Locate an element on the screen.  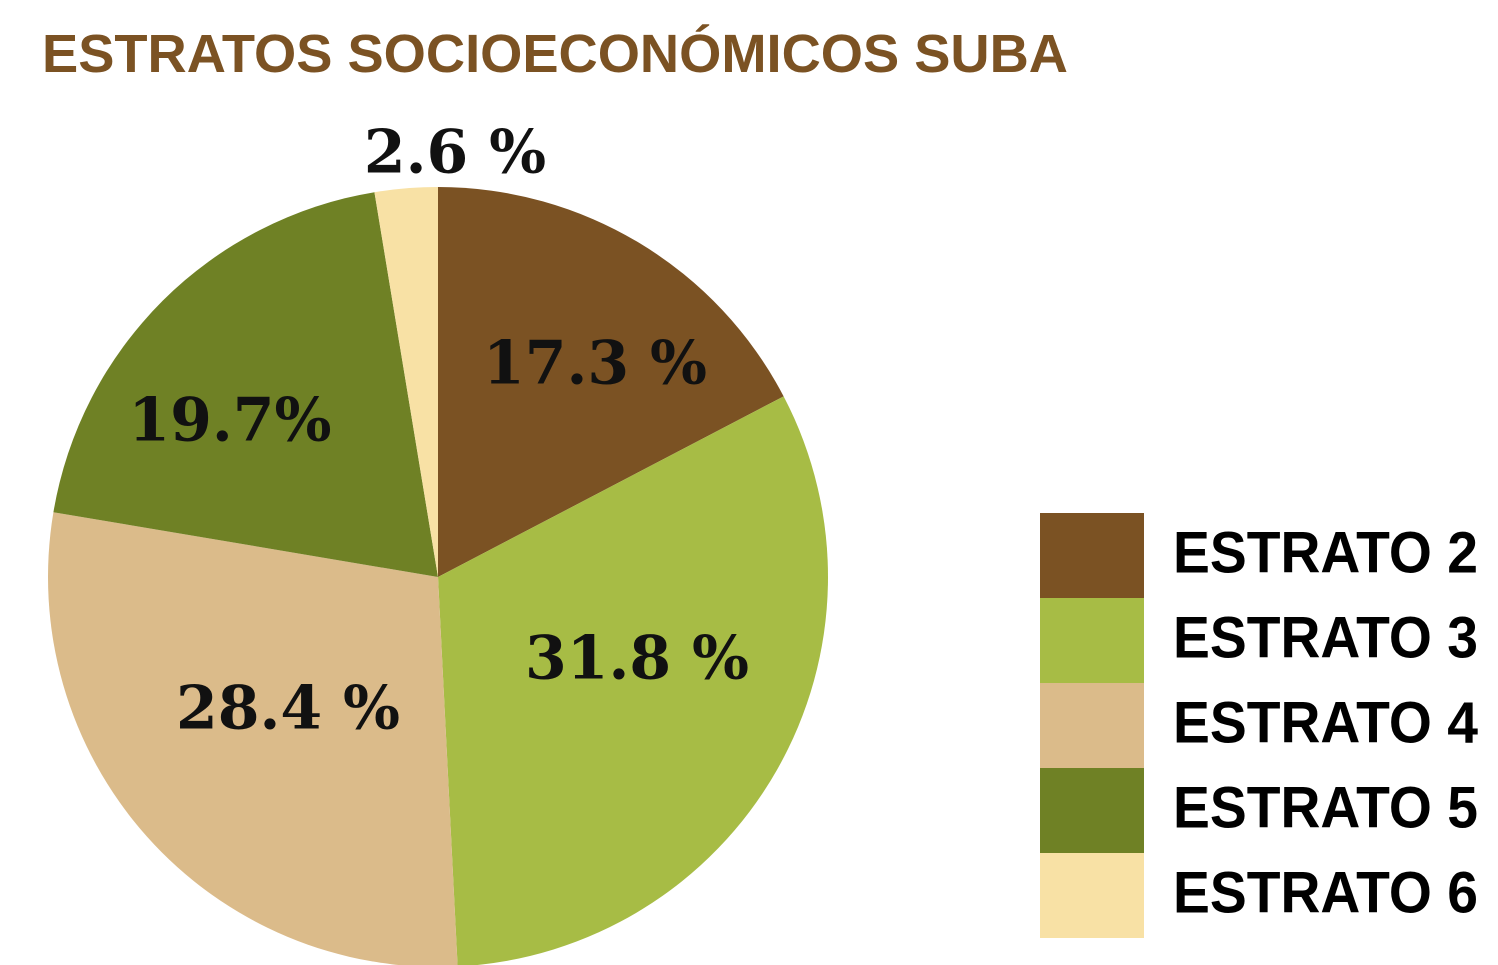
legend-label: ESTRATO 3 is located at coordinates (1325, 637).